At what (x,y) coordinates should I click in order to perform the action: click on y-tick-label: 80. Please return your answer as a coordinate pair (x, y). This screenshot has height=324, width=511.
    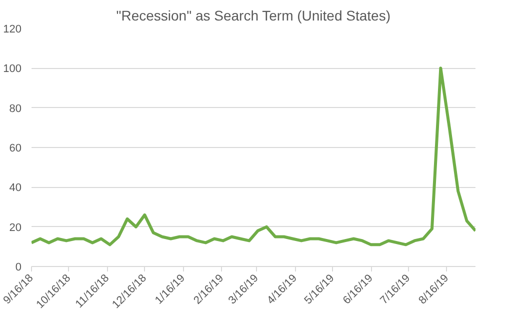
    Looking at the image, I should click on (15, 108).